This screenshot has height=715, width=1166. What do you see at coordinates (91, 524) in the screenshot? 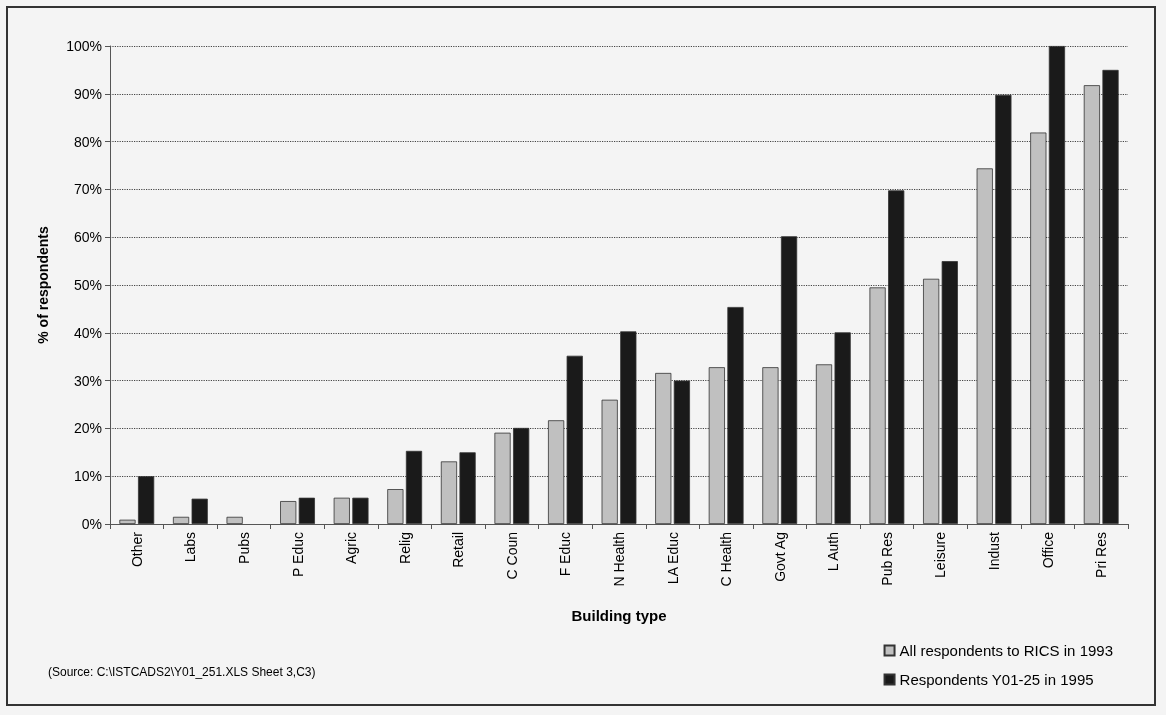
I see `y-tick-label: 0%` at bounding box center [91, 524].